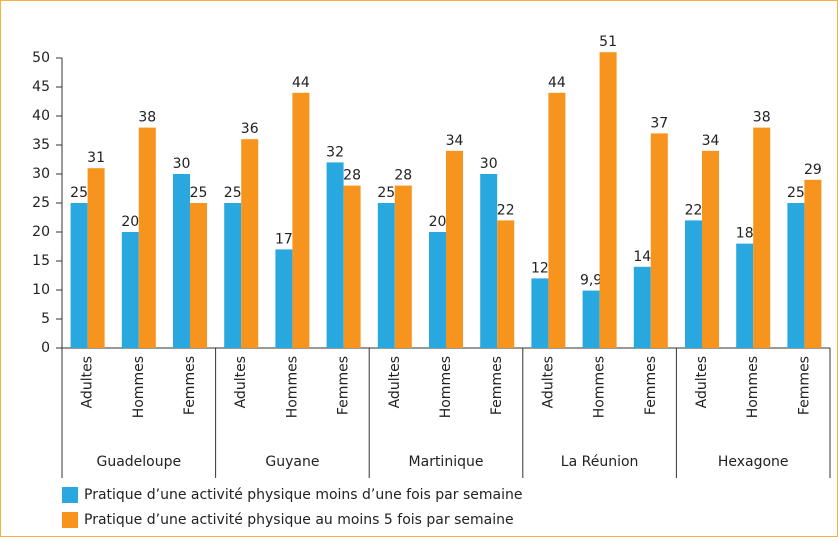 This screenshot has width=838, height=541. I want to click on y-tick-label: 25, so click(41, 203).